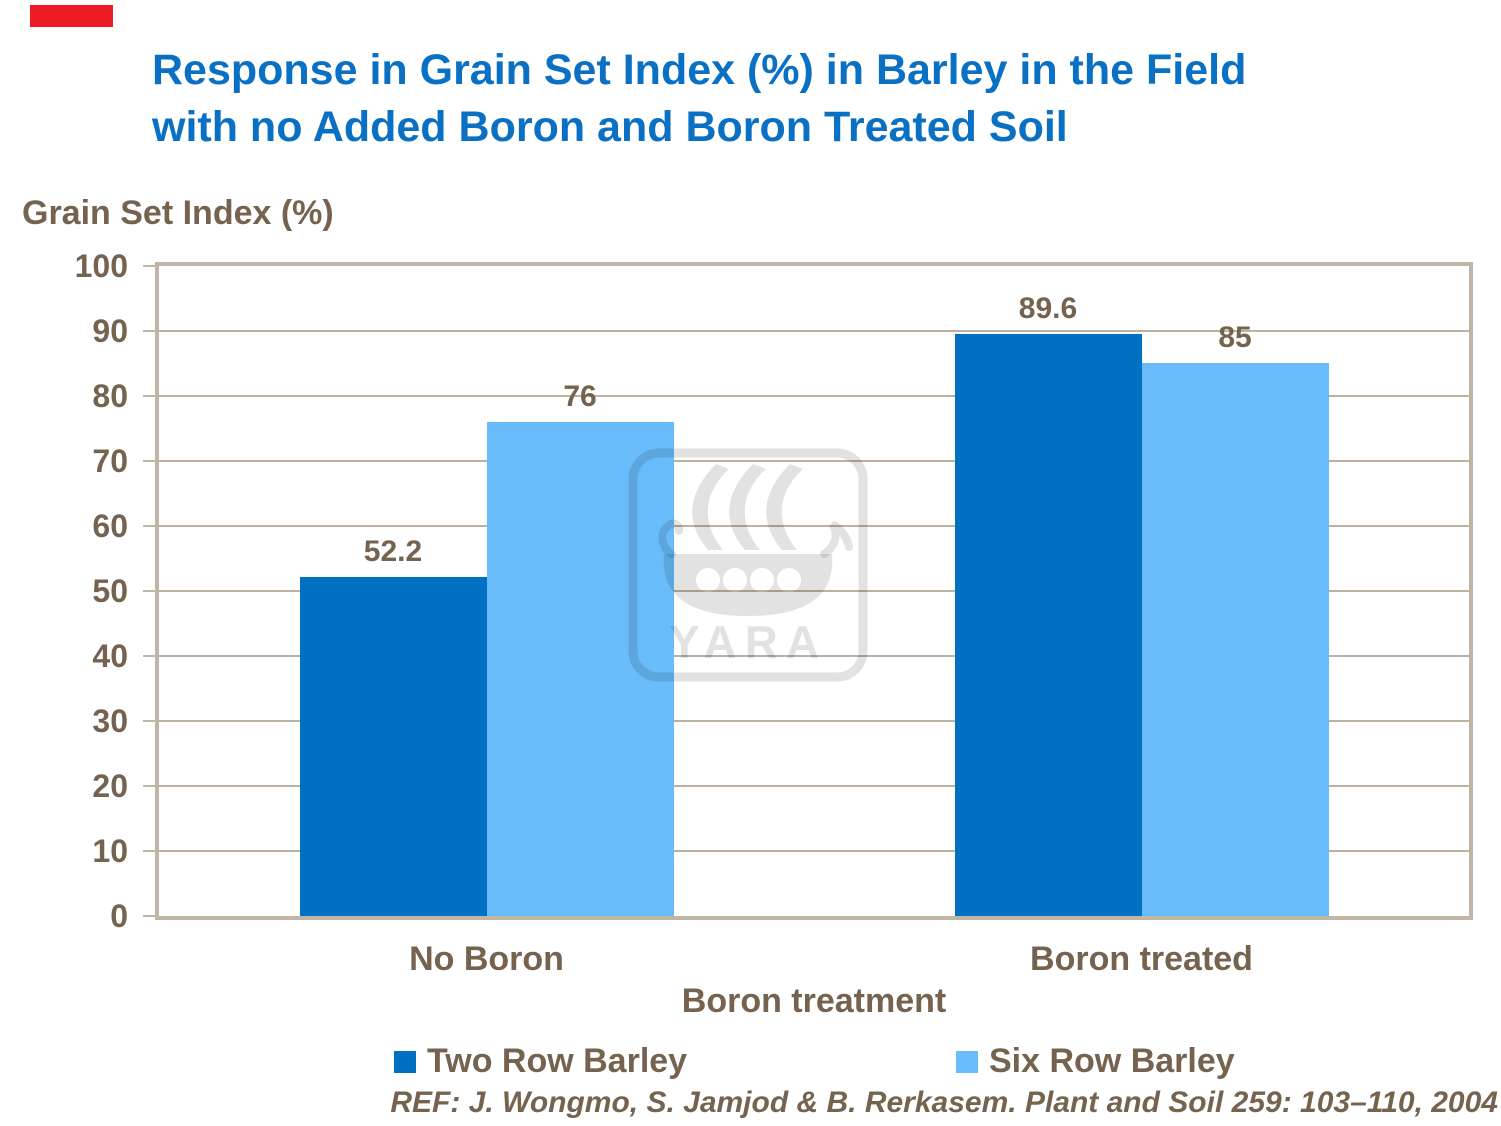  I want to click on y-tick-label: 90, so click(110, 331).